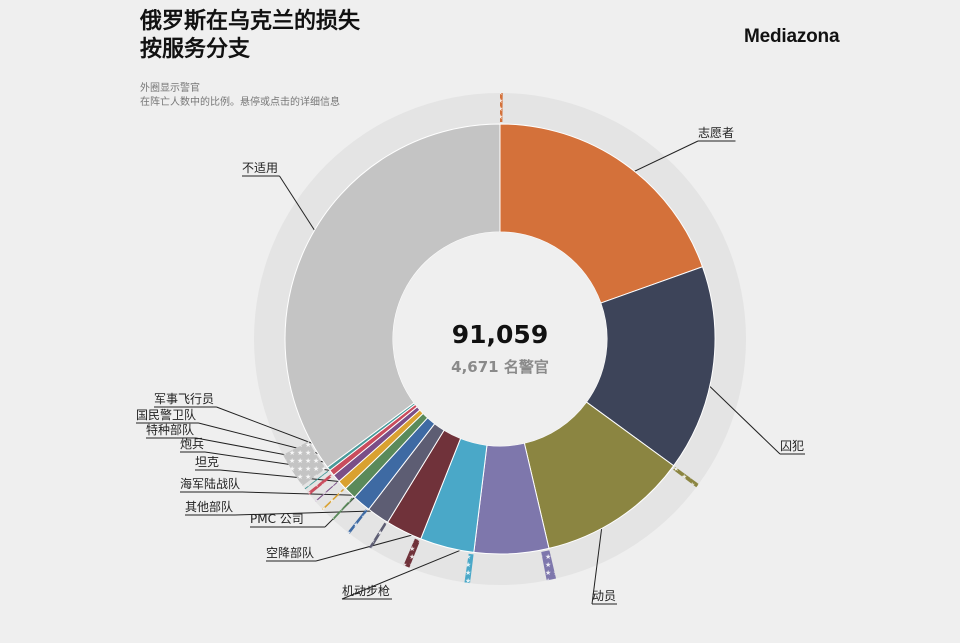 Image resolution: width=960 pixels, height=643 pixels. Describe the element at coordinates (184, 399) in the screenshot. I see `slice-12-label: 军事飞行员` at that location.